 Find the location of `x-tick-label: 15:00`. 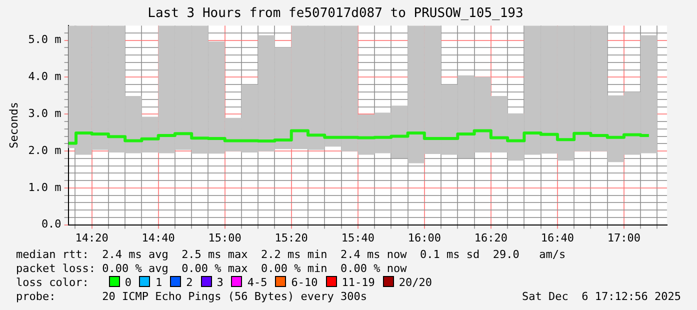

x-tick-label: 15:00 is located at coordinates (225, 237).